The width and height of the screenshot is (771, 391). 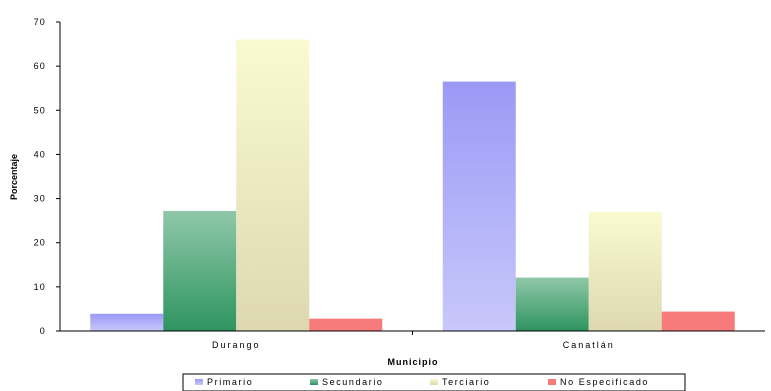 What do you see at coordinates (236, 345) in the screenshot?
I see `x-tick-label: Durango` at bounding box center [236, 345].